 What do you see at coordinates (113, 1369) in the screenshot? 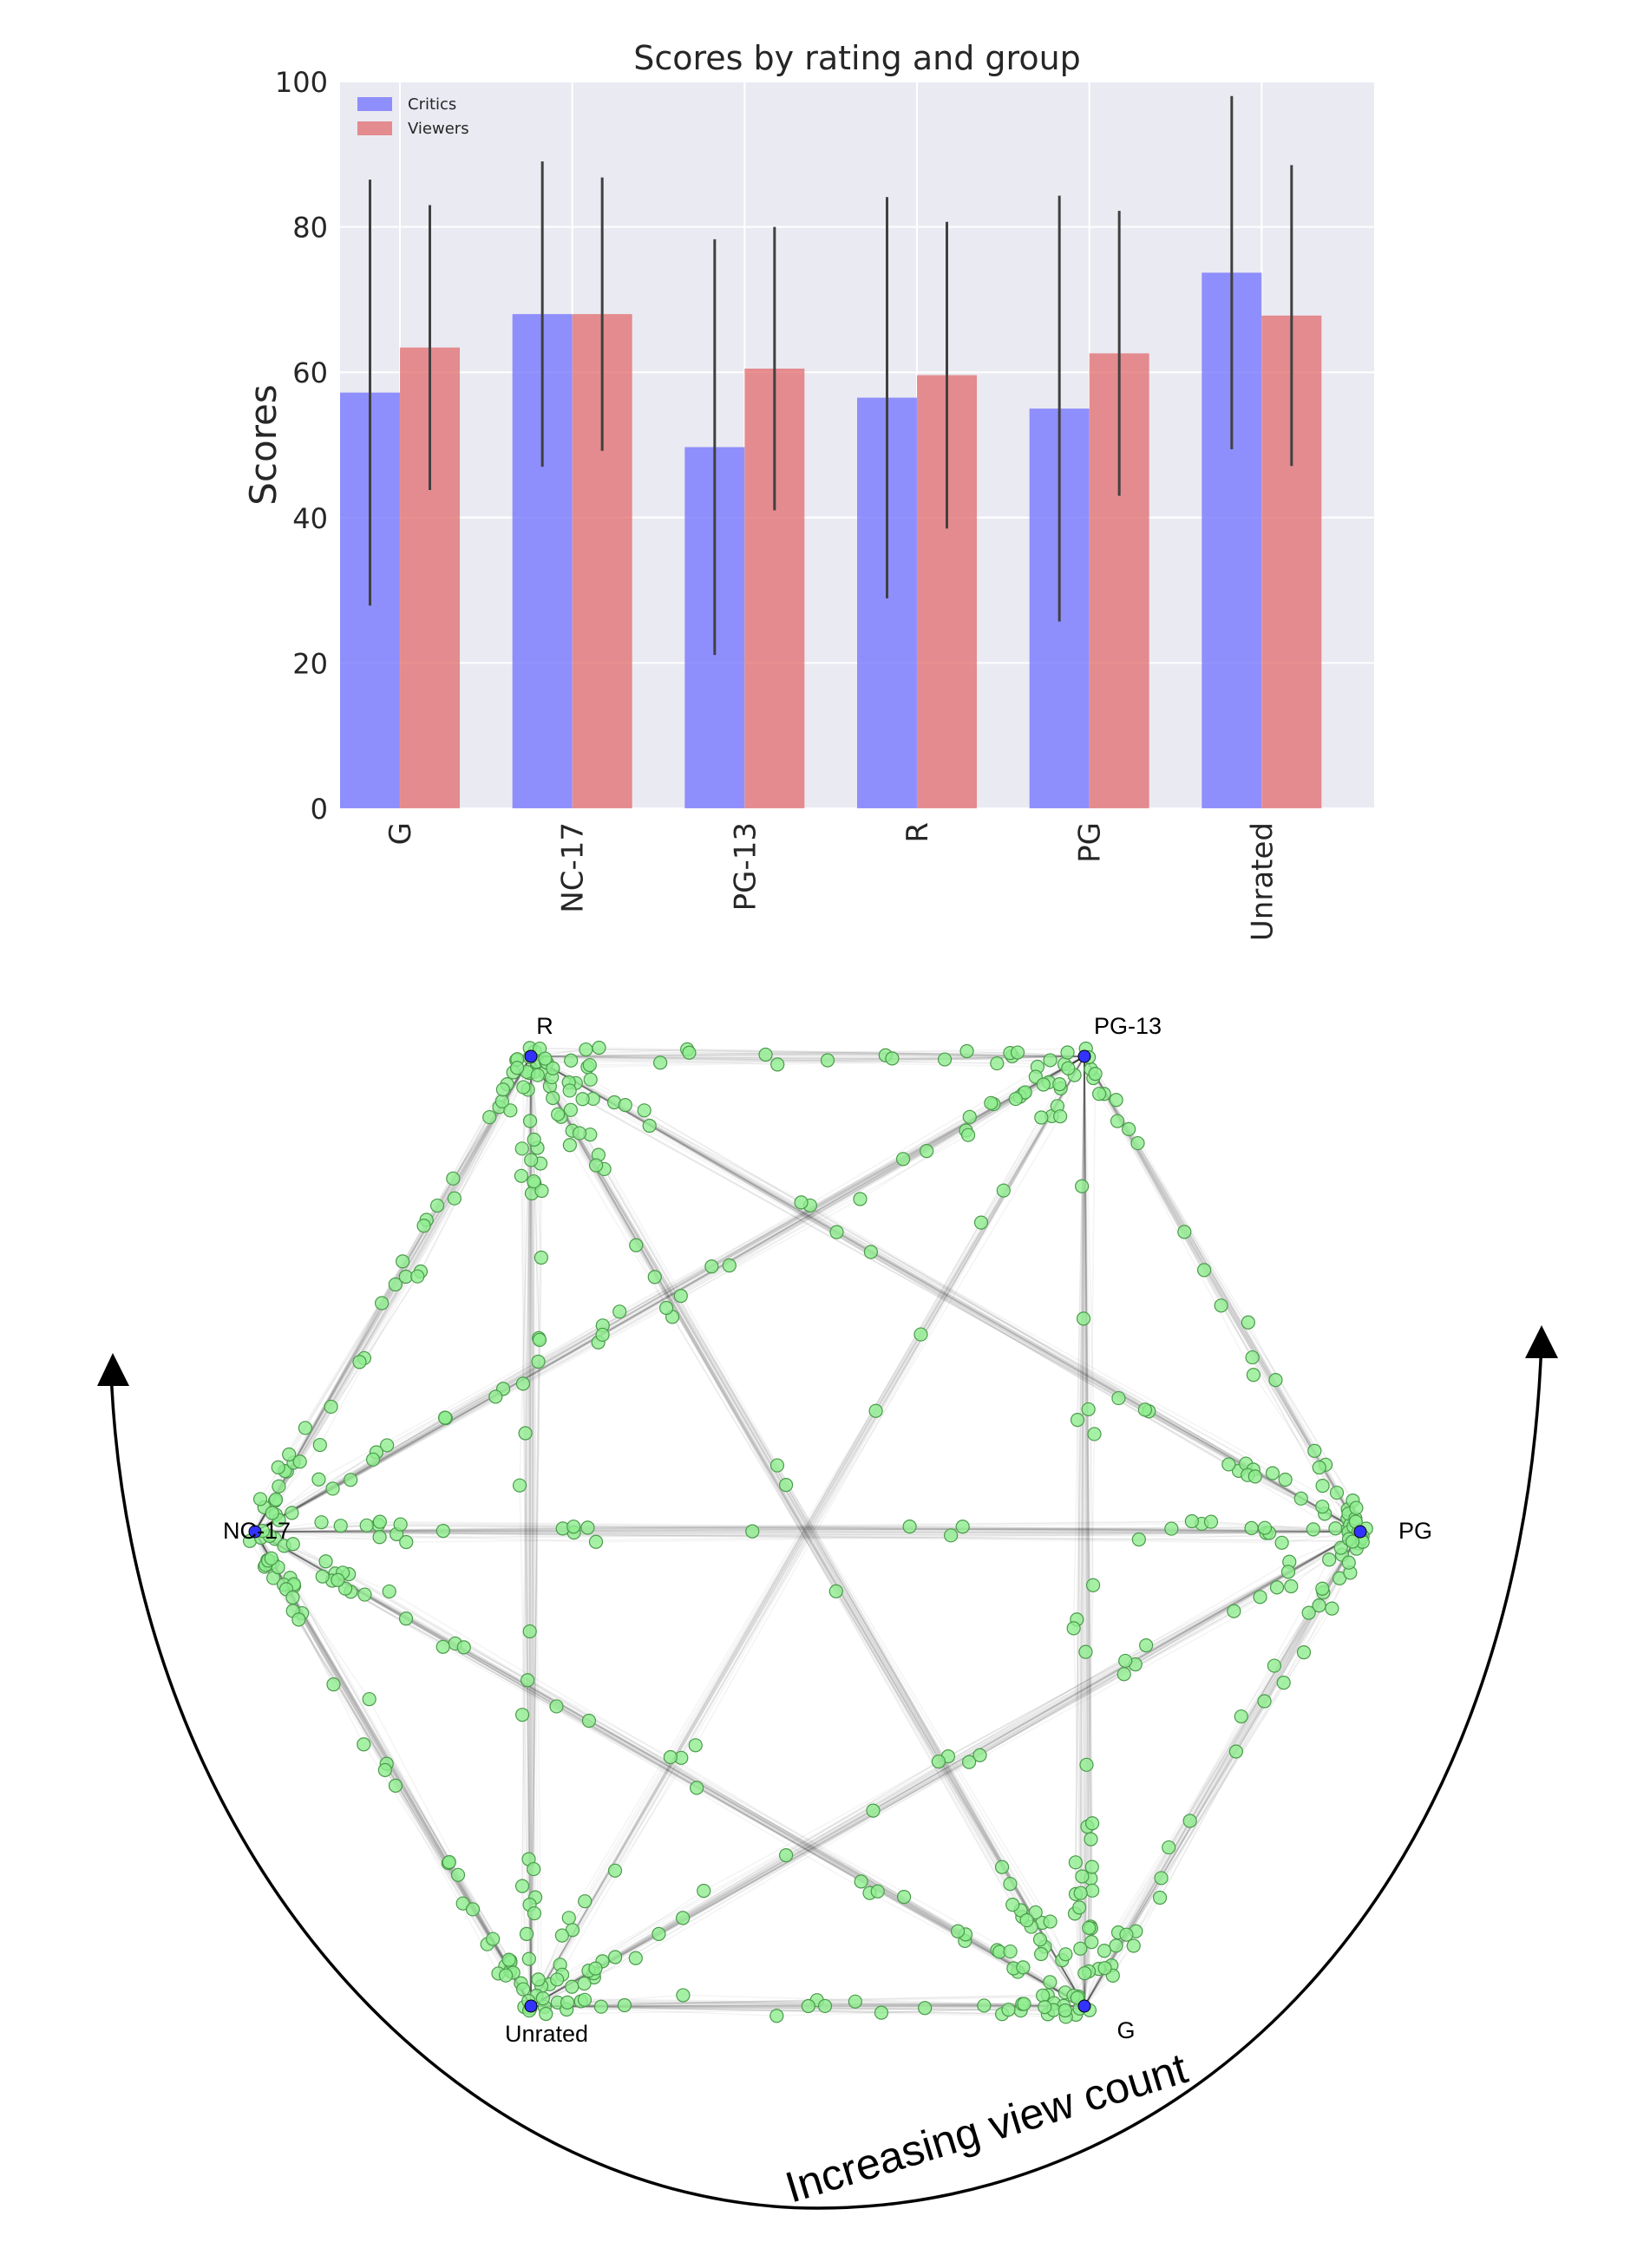
I see `left-arrowhead-icon` at bounding box center [113, 1369].